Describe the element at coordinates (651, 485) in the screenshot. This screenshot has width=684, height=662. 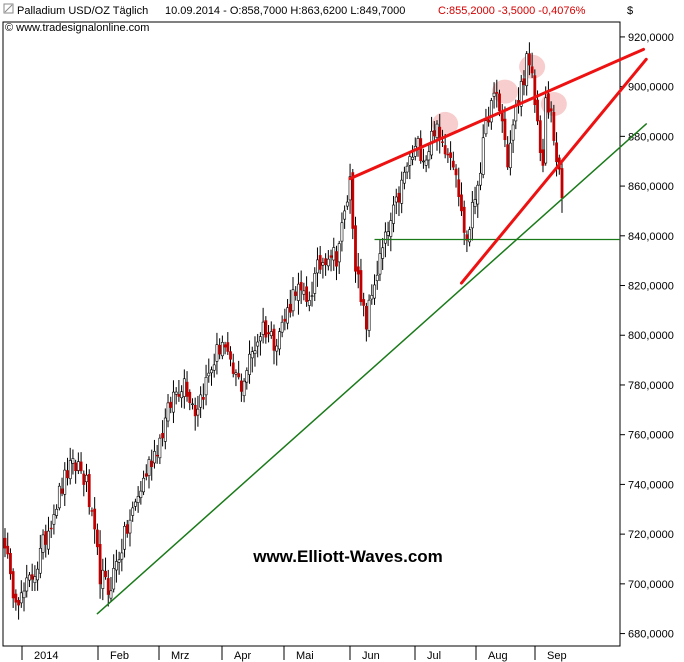
I see `y-tick-label: 740,0000` at that location.